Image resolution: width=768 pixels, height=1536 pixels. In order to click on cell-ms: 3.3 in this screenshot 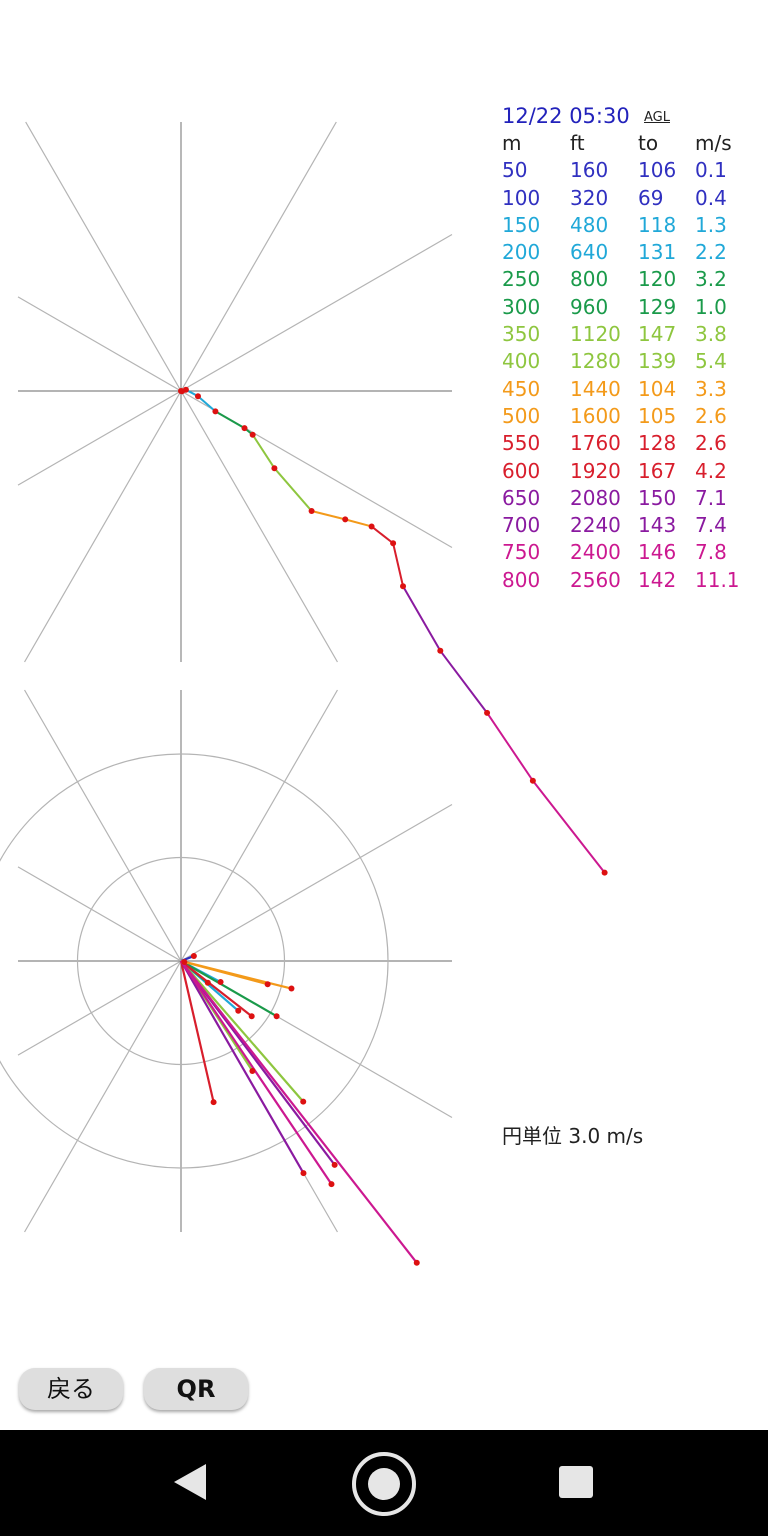, I will do `click(711, 388)`.